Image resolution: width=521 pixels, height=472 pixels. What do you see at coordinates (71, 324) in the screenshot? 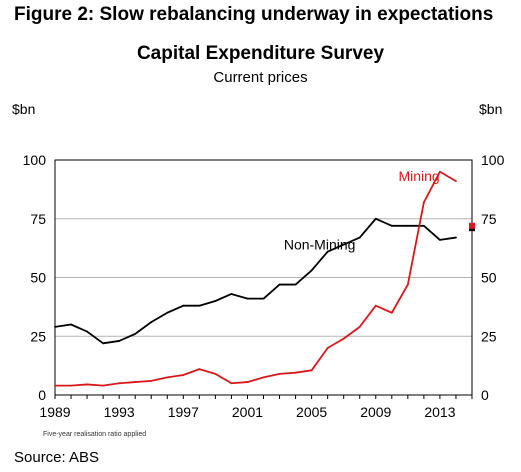
I see `data-point-non-mining-1990` at bounding box center [71, 324].